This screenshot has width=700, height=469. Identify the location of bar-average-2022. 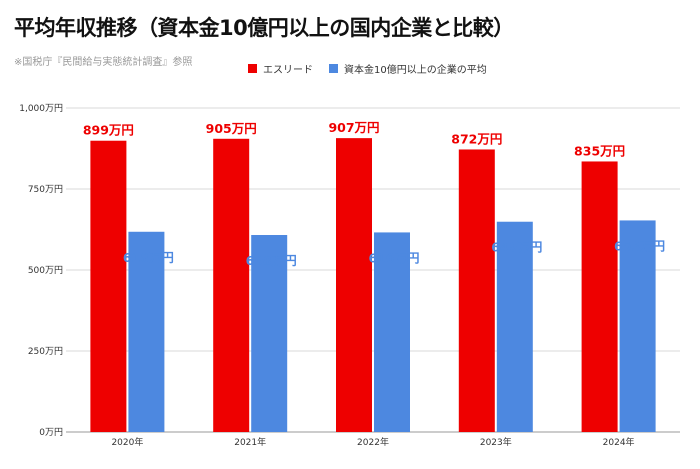
(392, 332).